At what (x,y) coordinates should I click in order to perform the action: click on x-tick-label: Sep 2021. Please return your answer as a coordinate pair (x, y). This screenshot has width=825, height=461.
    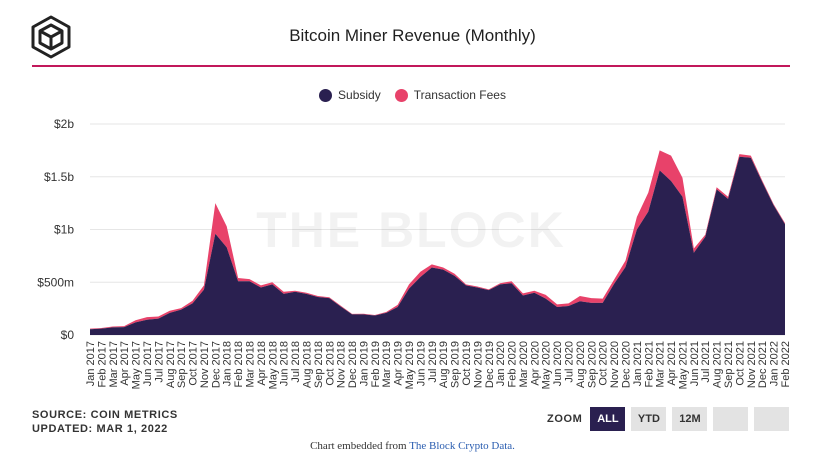
    Looking at the image, I should click on (729, 364).